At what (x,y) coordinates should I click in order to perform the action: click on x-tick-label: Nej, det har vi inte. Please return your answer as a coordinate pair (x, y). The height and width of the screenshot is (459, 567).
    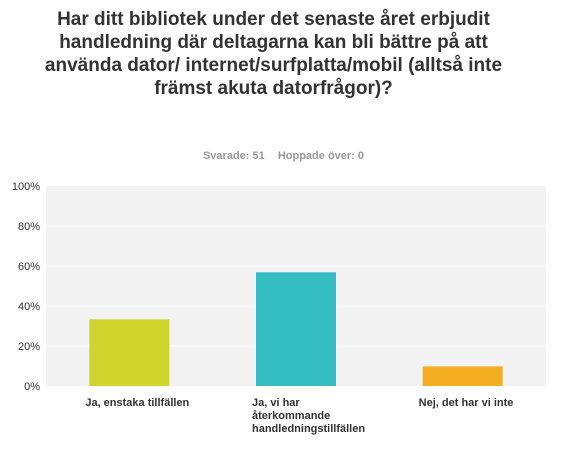
    Looking at the image, I should click on (466, 403).